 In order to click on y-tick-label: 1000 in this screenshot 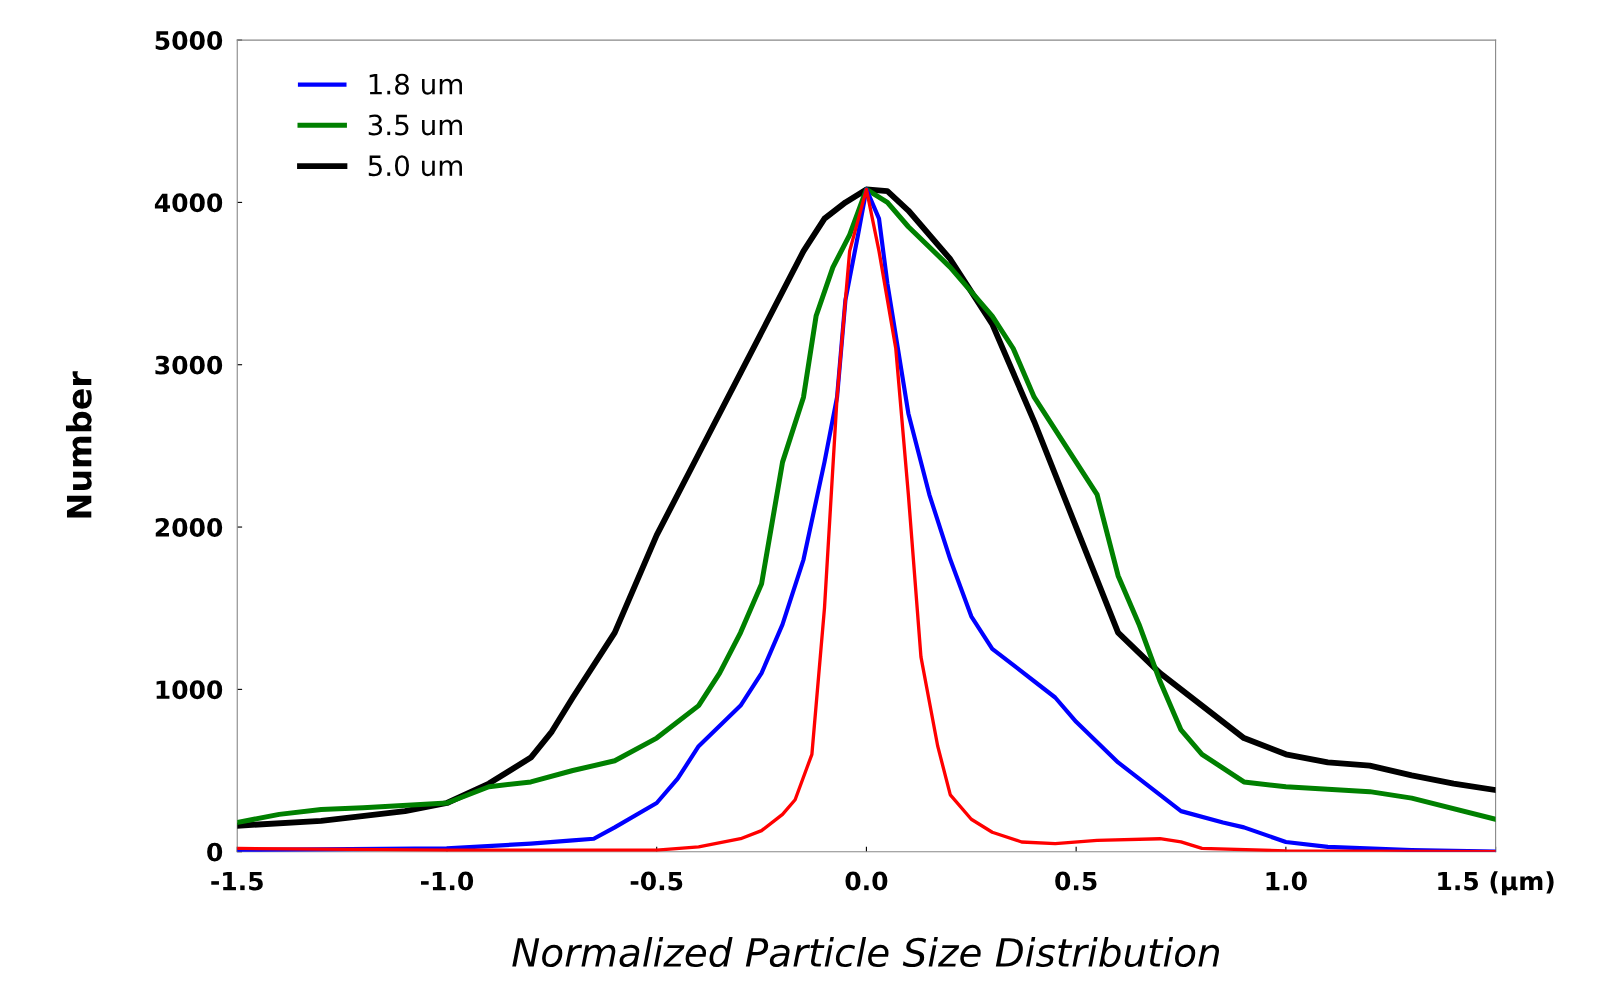, I will do `click(189, 690)`.